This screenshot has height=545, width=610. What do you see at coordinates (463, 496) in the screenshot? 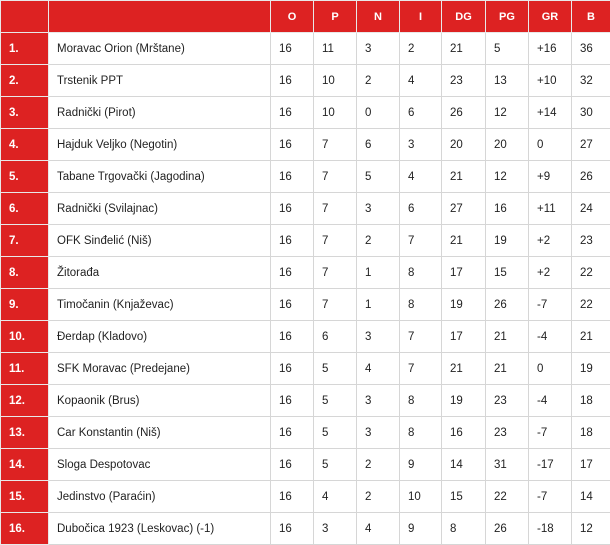
I see `goals-for-cell: 15` at bounding box center [463, 496].